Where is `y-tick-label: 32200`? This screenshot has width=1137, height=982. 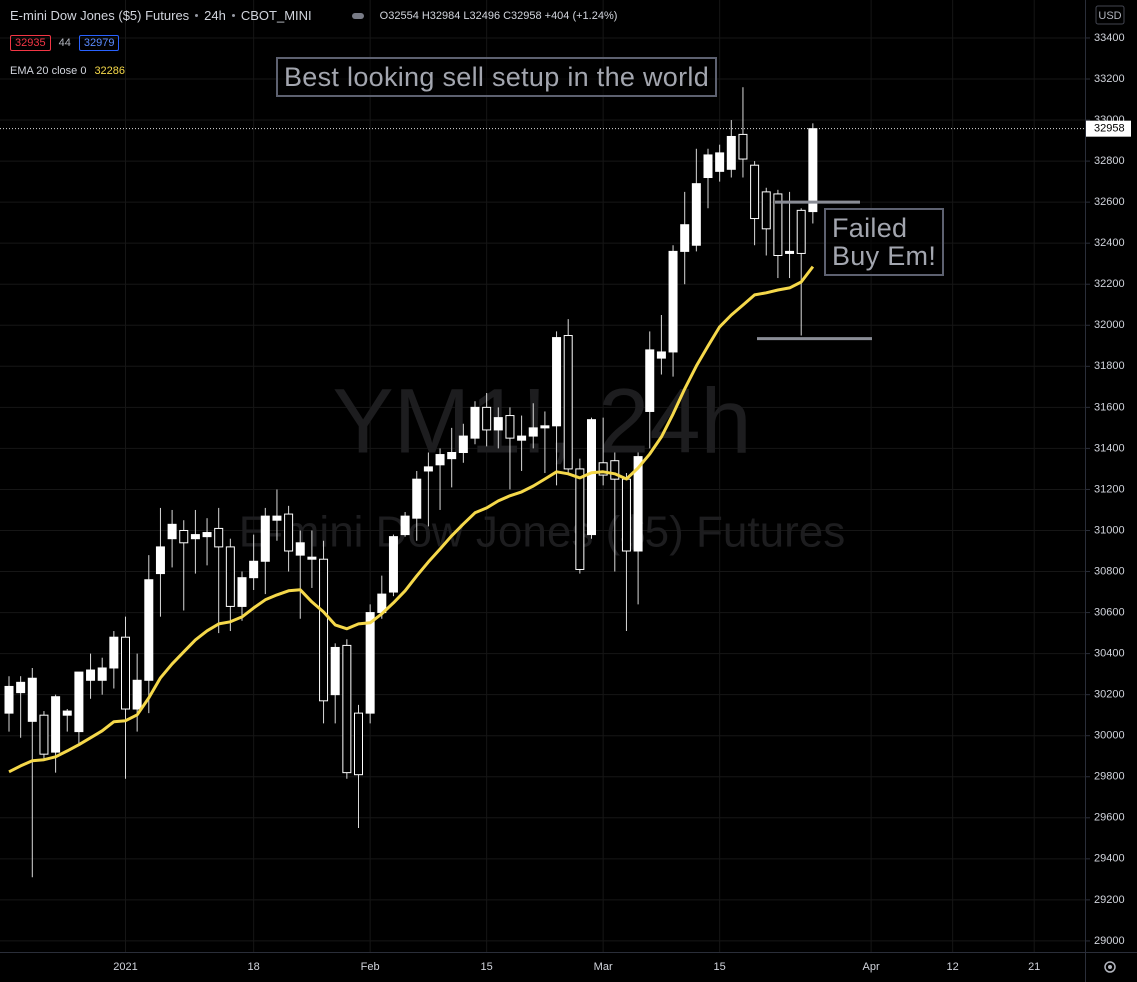
y-tick-label: 32200 is located at coordinates (1109, 284).